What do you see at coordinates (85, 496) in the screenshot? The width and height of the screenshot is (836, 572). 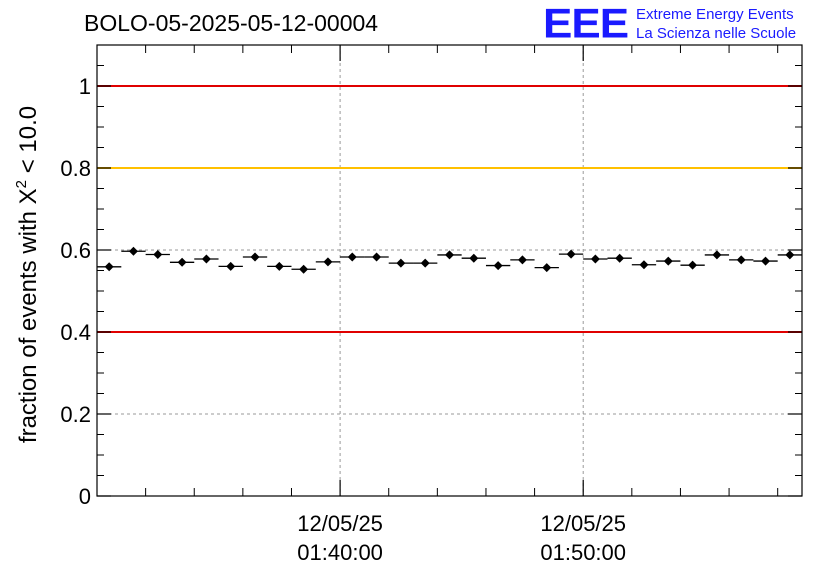 I see `y-tick-label: 0` at bounding box center [85, 496].